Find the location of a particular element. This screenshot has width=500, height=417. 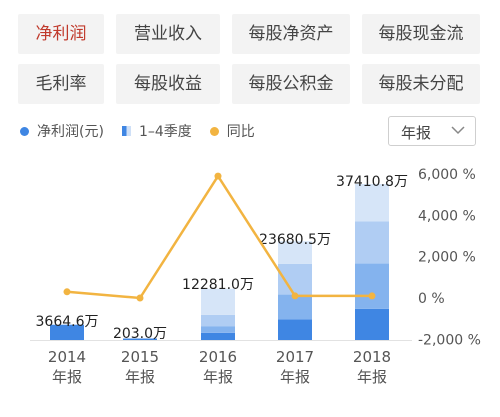

tab-reserve-per-share: 每股公积金 is located at coordinates (291, 84).